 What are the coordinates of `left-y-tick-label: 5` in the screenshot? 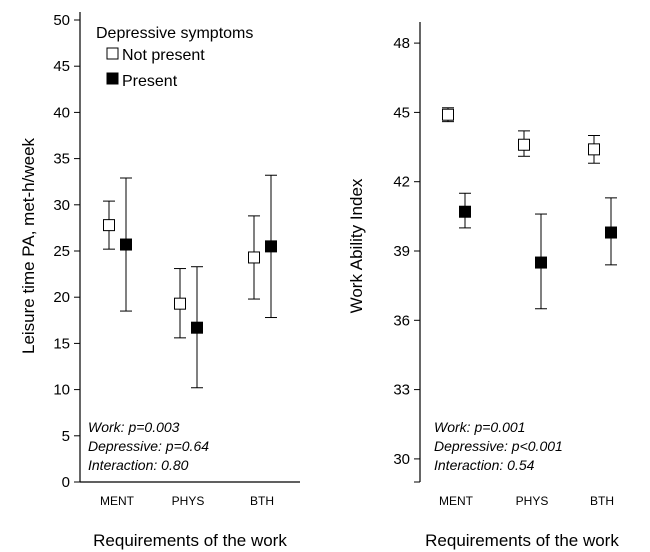 It's located at (66, 436).